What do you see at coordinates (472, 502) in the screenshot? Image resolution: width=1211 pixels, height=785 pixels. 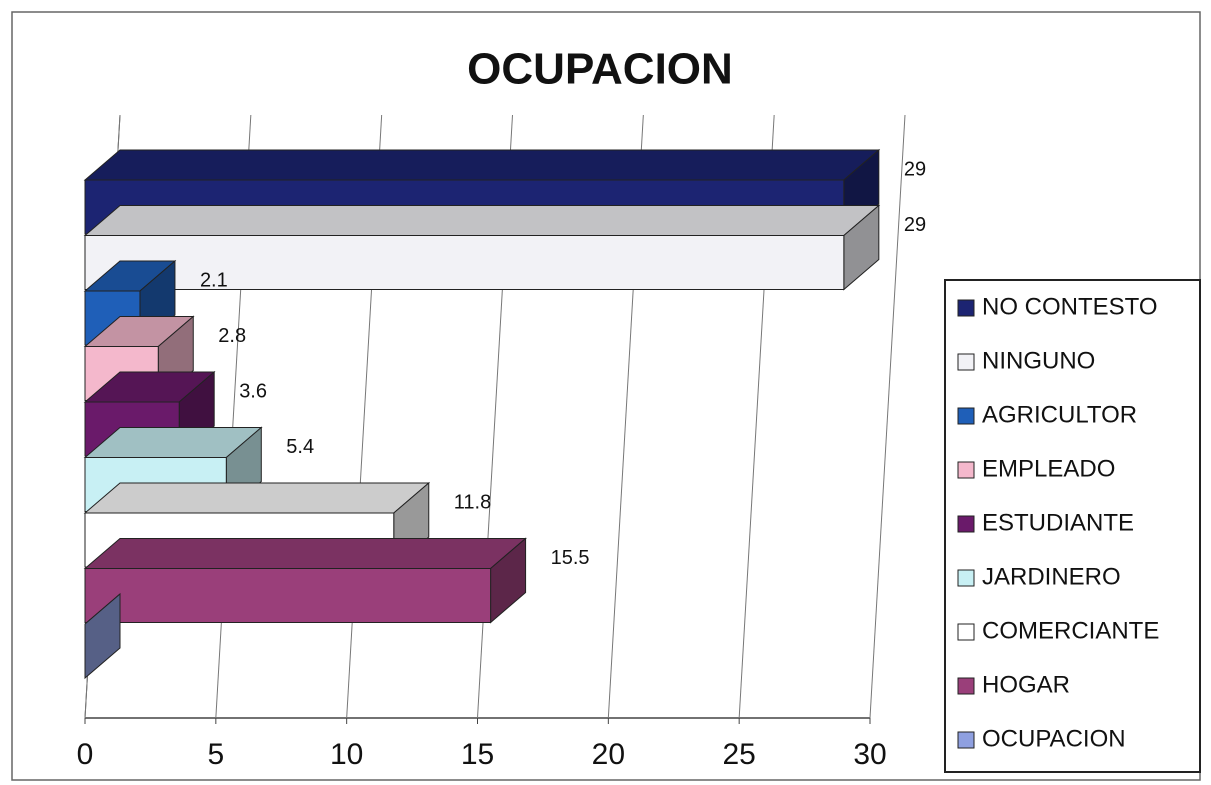 I see `data-label: 11.8` at bounding box center [472, 502].